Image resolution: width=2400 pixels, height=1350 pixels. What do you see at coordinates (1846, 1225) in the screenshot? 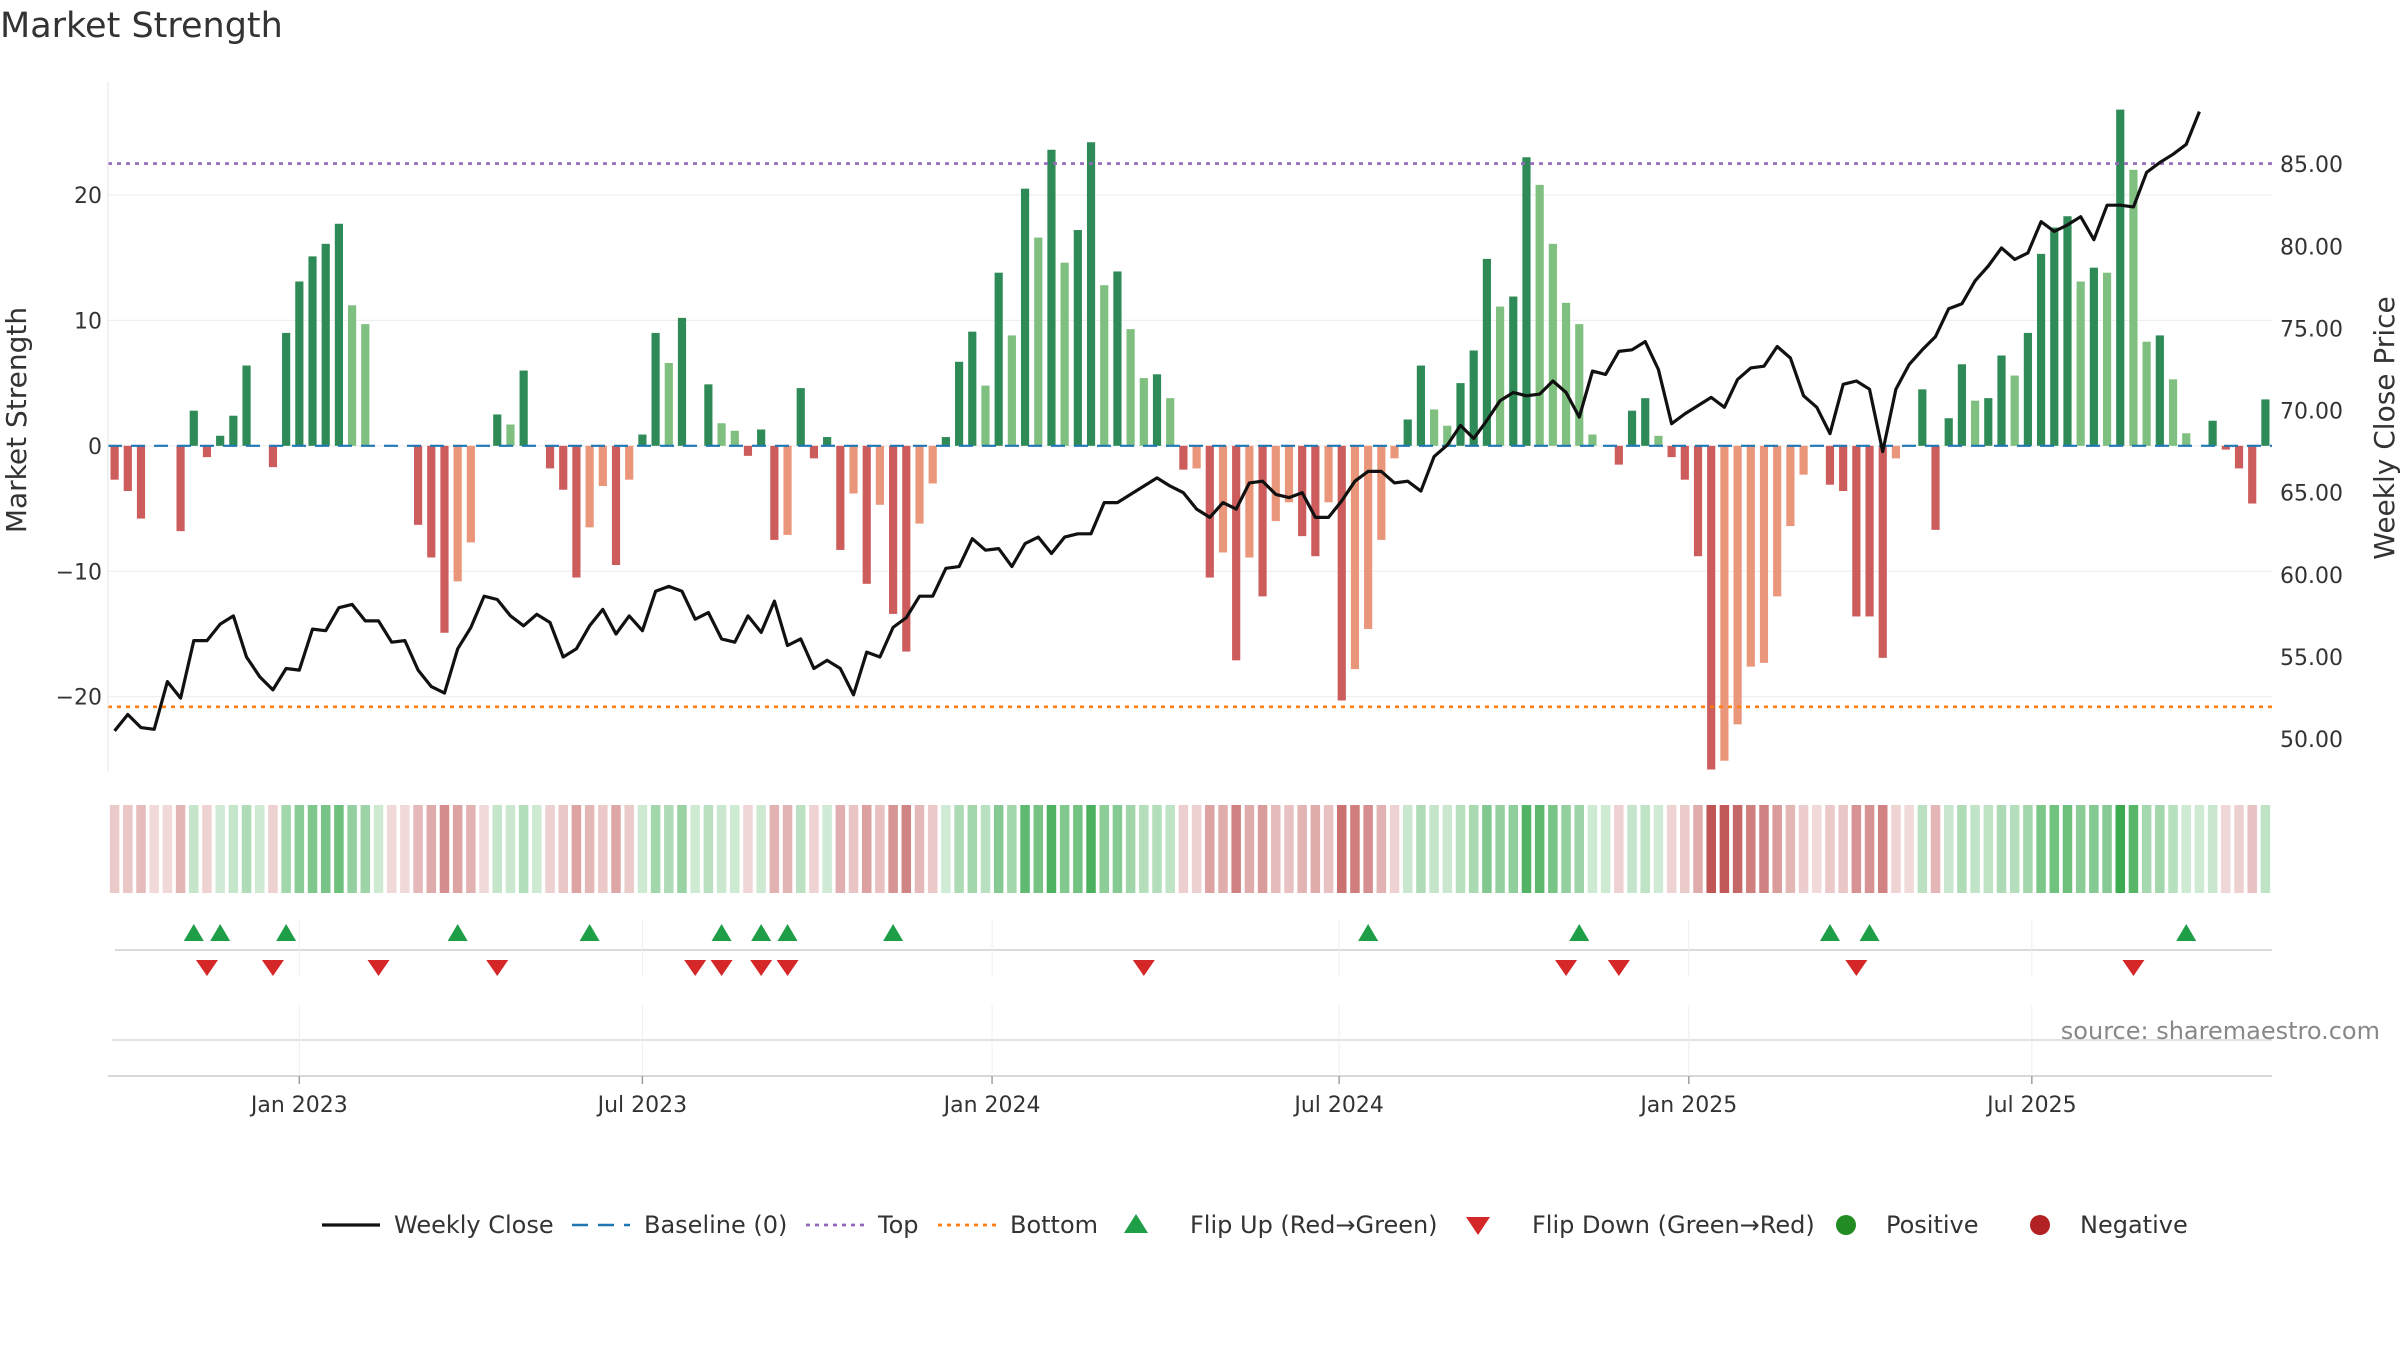
I see `legend-swatch` at bounding box center [1846, 1225].